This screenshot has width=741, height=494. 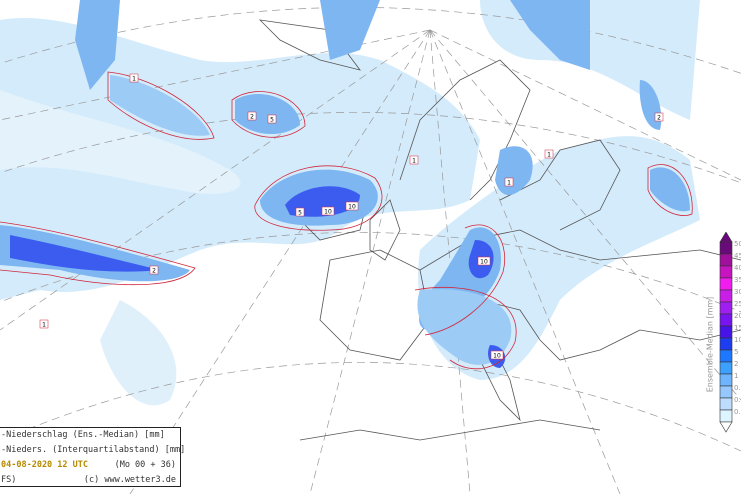 I want to click on legend-line-credit: FS) (c) www.wetter3.de, so click(x=90, y=480).